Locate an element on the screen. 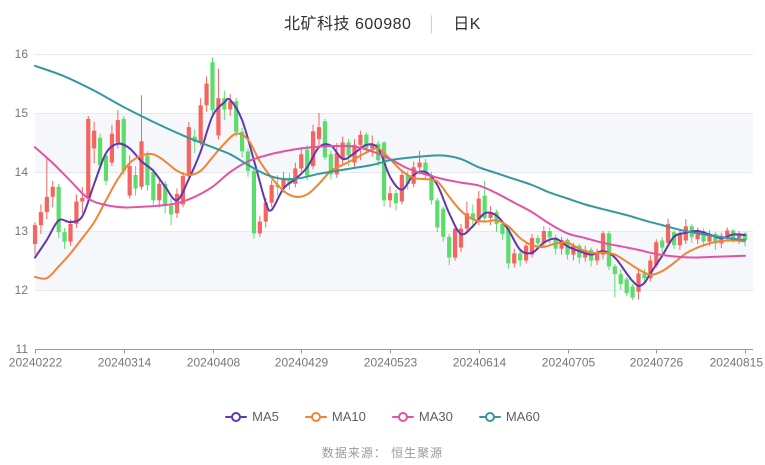 The image size is (765, 465). y-axis-label: 15 is located at coordinates (22, 113).